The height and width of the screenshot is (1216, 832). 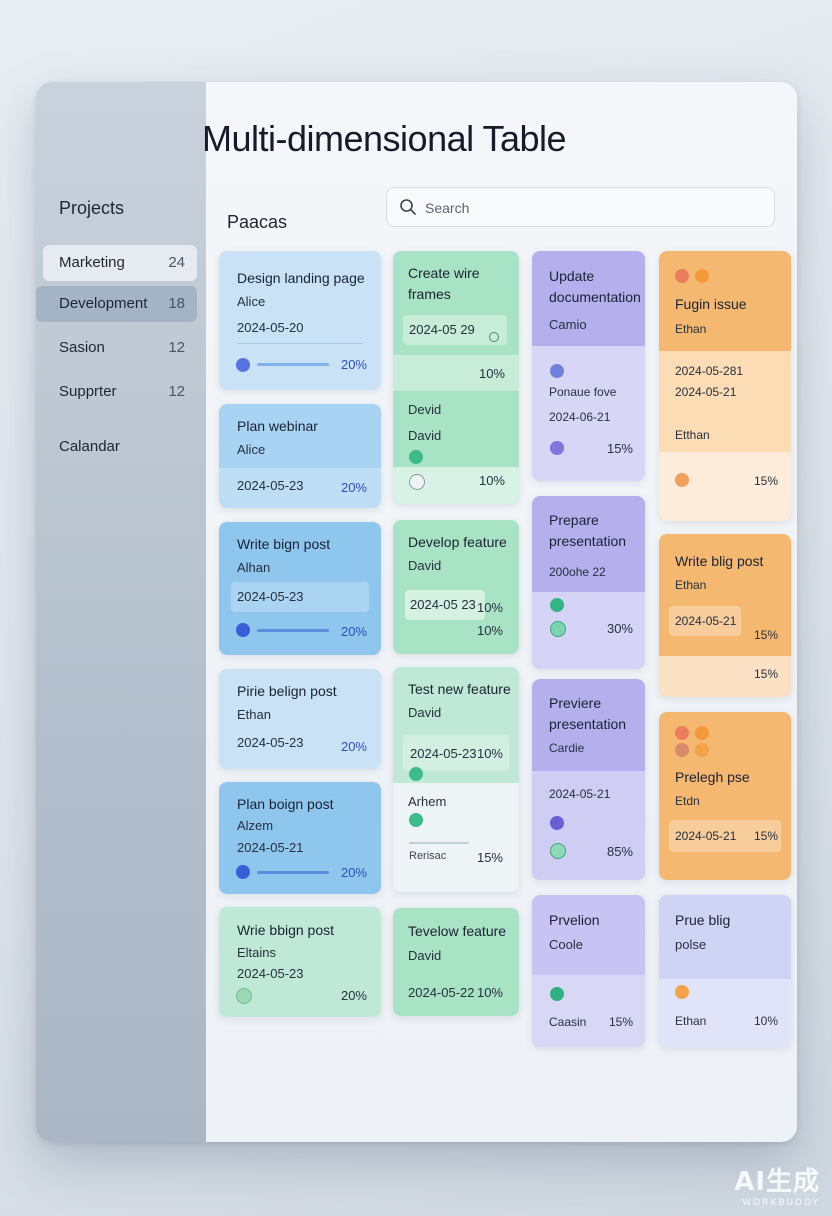 I want to click on search-input, so click(x=590, y=208).